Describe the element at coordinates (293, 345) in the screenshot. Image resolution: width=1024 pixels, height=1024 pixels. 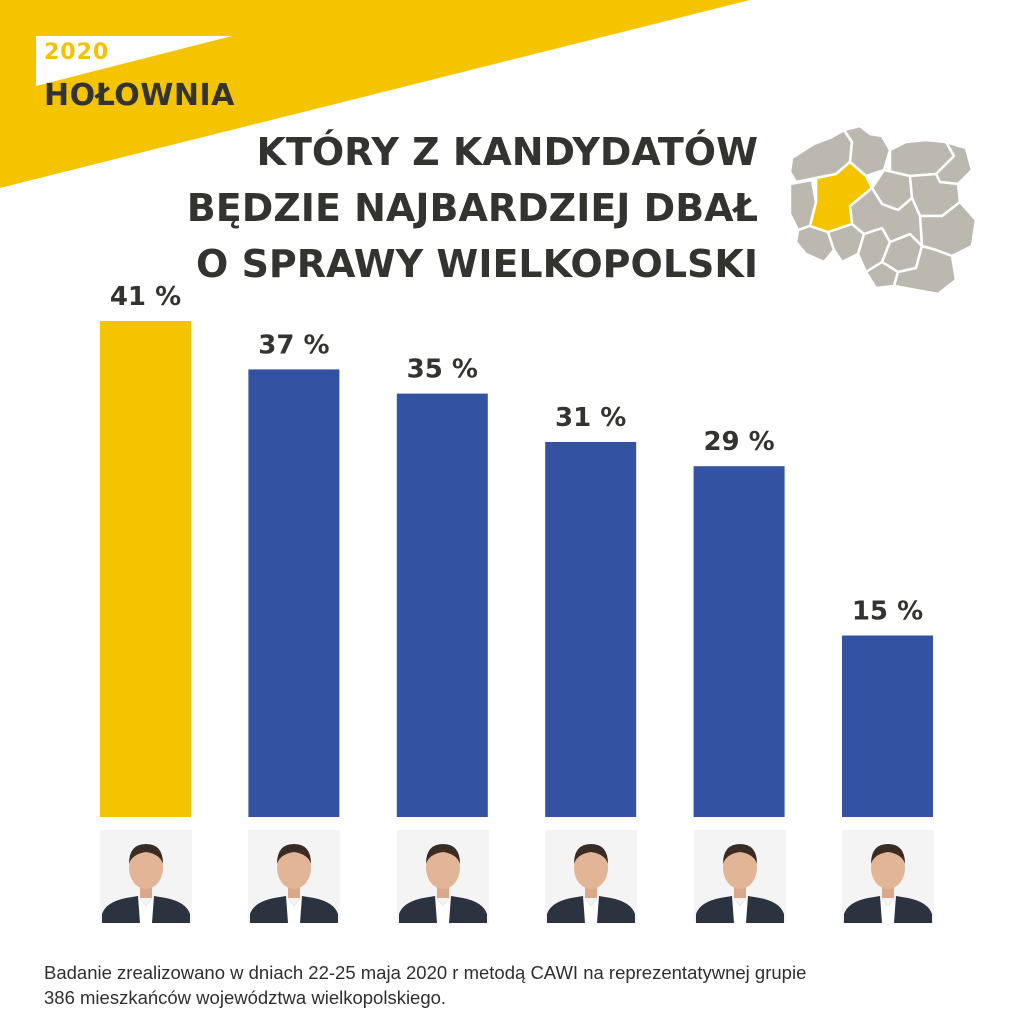
I see `value-label-2: 37 %` at that location.